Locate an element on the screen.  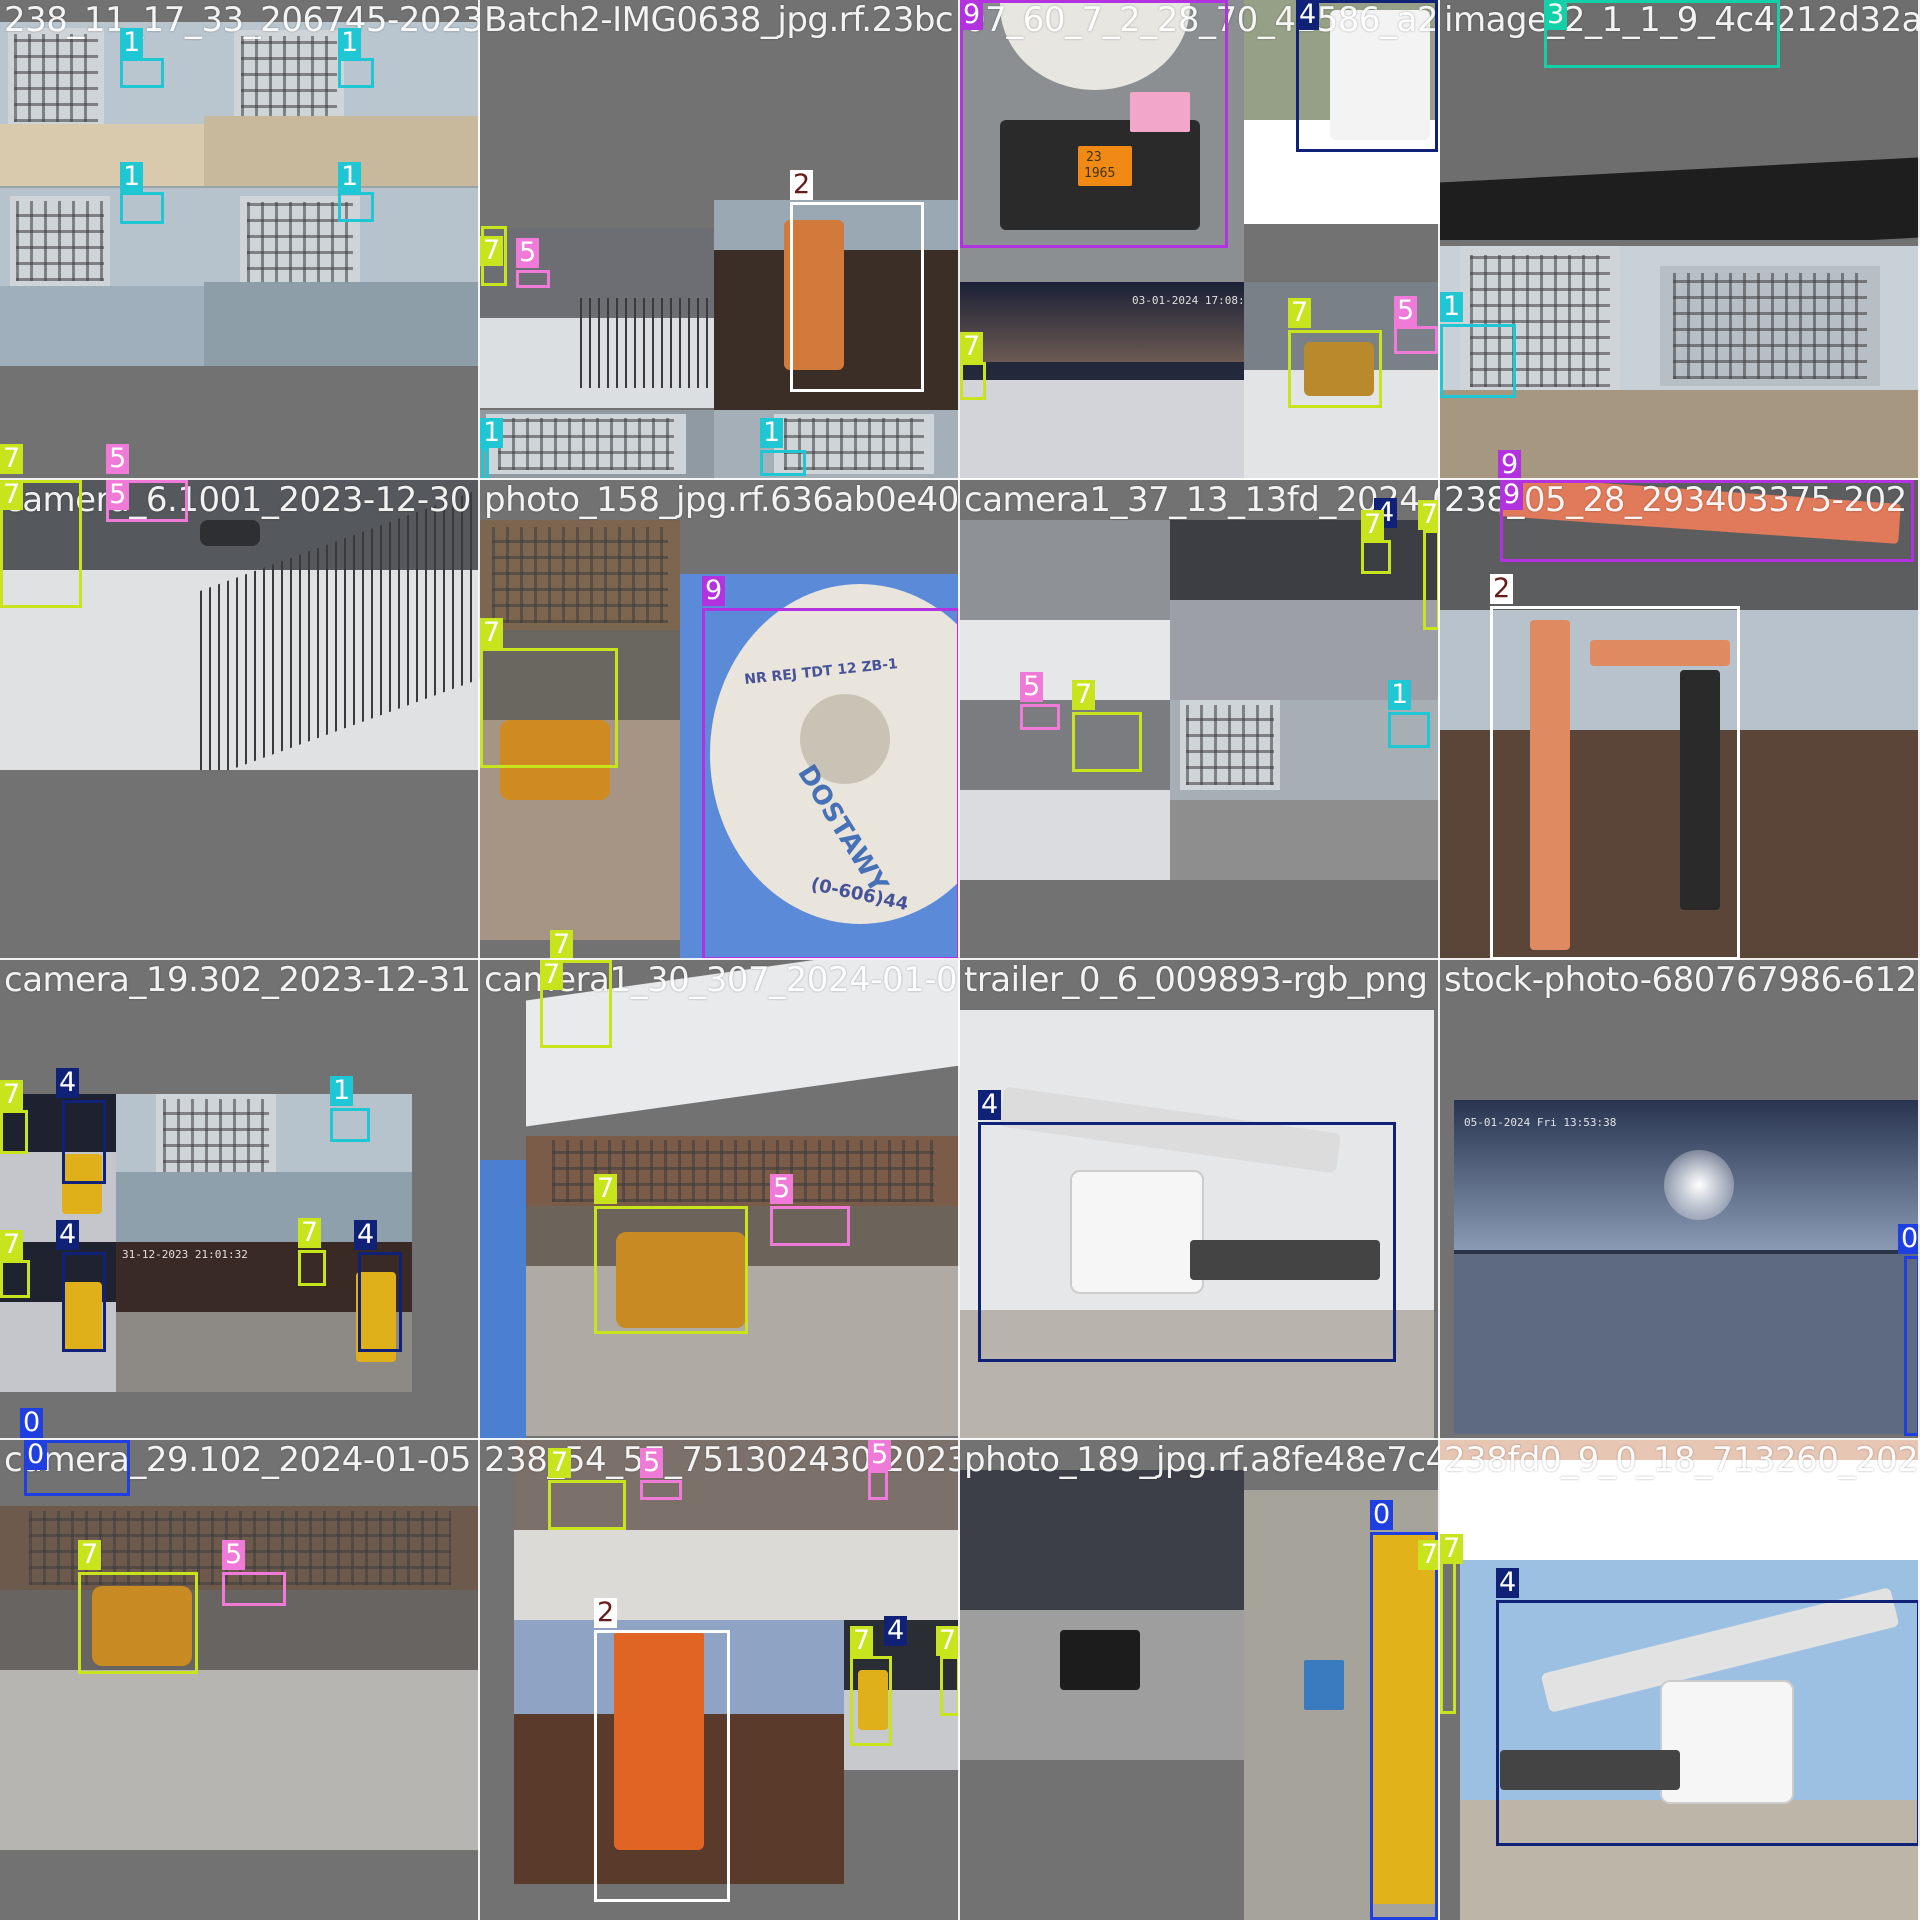
photo-street-top is located at coordinates (737, 1530).